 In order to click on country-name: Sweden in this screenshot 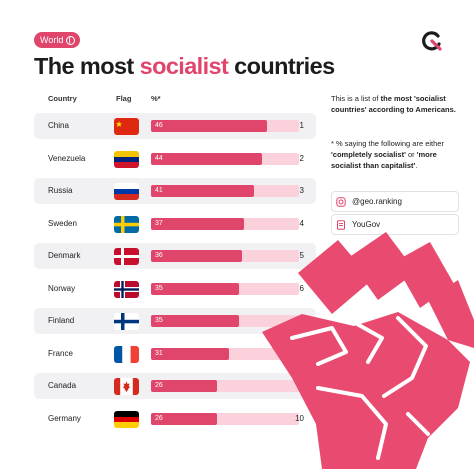, I will do `click(62, 223)`.